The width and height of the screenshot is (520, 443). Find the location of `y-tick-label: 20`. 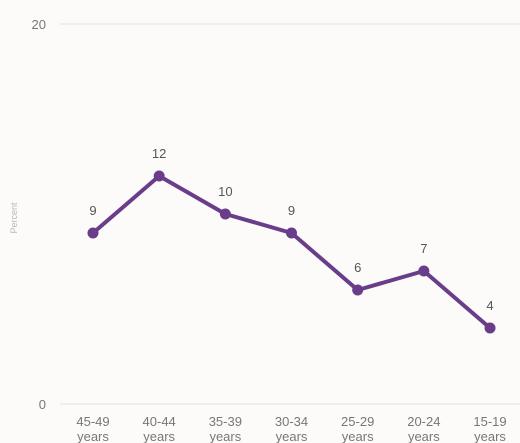

y-tick-label: 20 is located at coordinates (39, 24).